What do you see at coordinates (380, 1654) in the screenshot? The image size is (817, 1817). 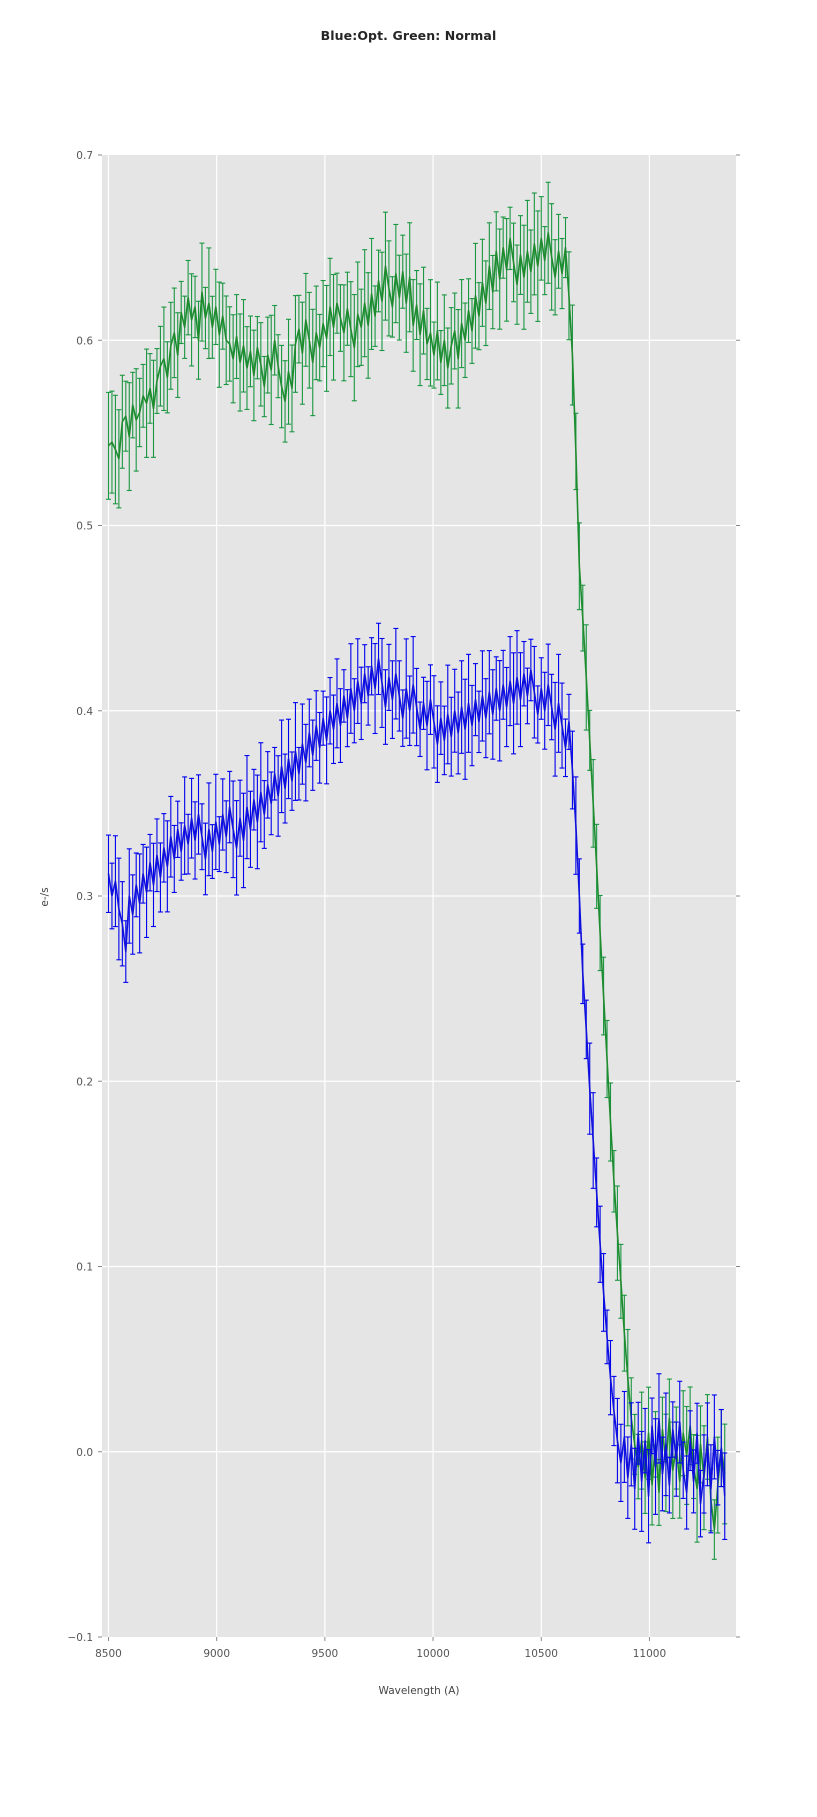 I see `xtick-labels: 8500 9000 9500 10000 10500 11000` at bounding box center [380, 1654].